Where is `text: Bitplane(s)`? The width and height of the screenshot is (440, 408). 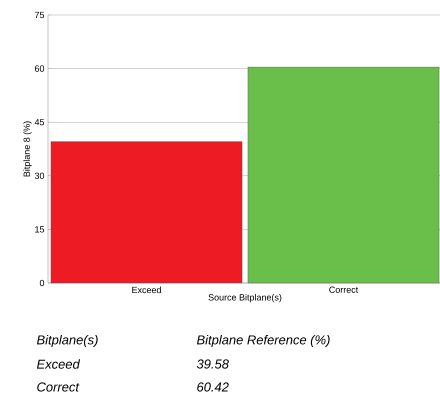
text: Bitplane(s) is located at coordinates (67, 341).